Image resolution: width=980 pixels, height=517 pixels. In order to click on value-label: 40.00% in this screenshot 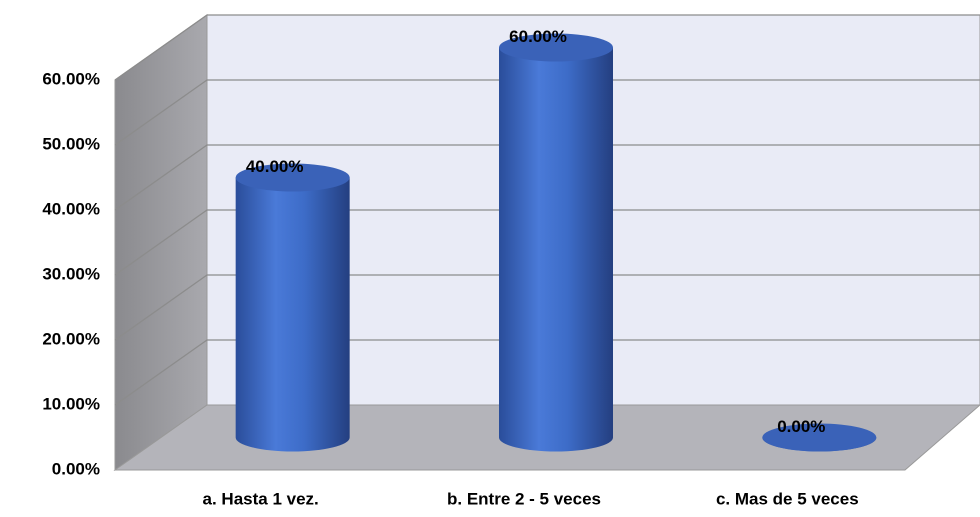, I will do `click(275, 166)`.